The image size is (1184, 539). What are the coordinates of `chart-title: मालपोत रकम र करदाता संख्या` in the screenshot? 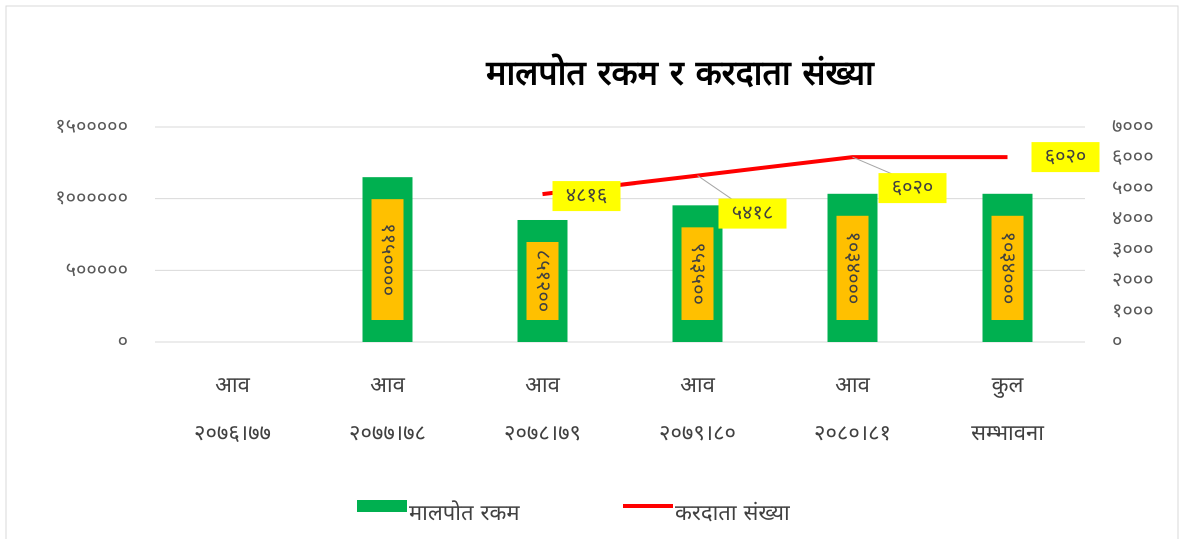 It's located at (680, 73).